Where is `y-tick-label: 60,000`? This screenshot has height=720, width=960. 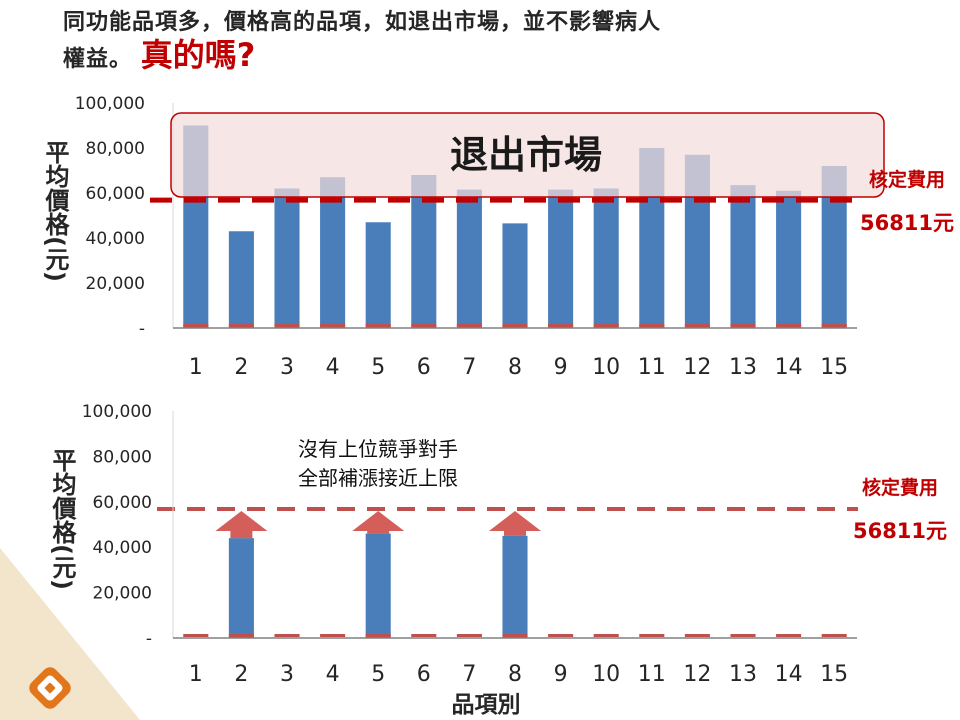
y-tick-label: 60,000 is located at coordinates (122, 503).